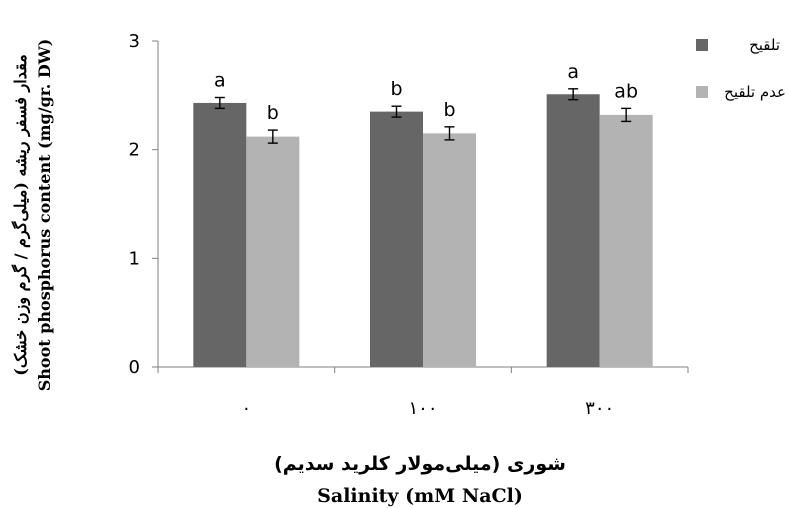 The height and width of the screenshot is (508, 788). What do you see at coordinates (246, 408) in the screenshot?
I see `x-tick-label: ۰` at bounding box center [246, 408].